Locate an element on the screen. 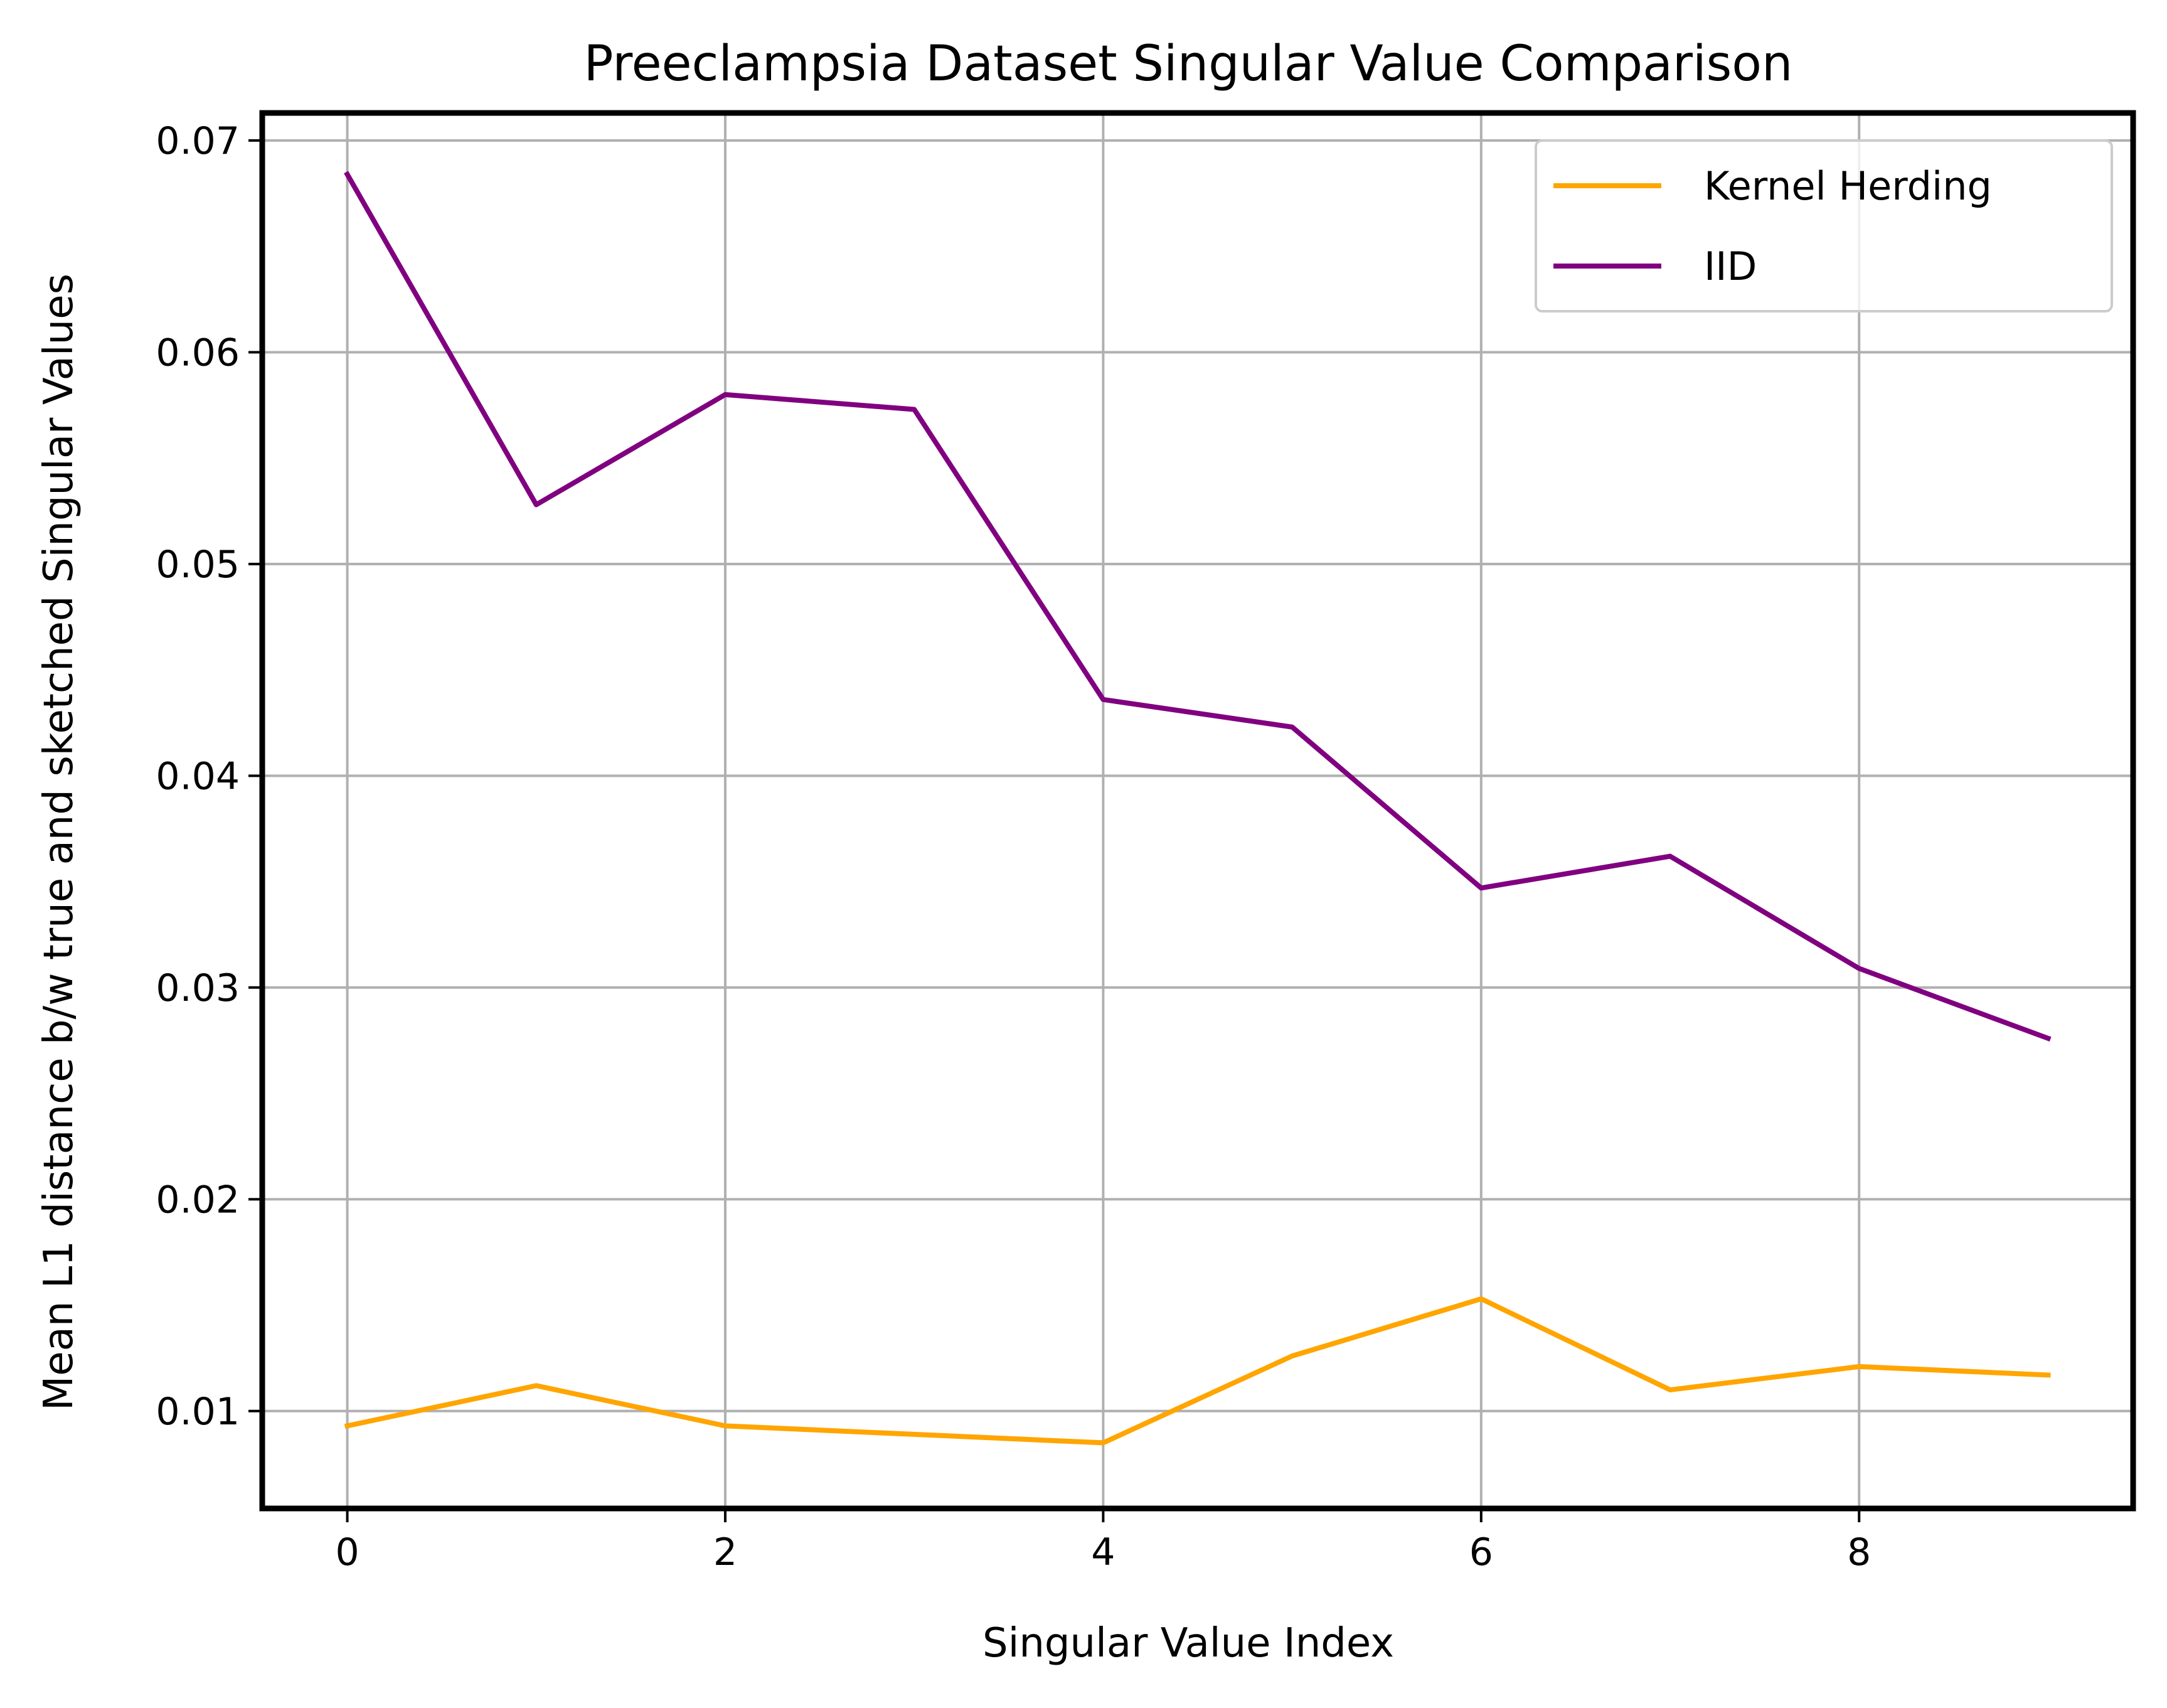  x-tick-label: 8 is located at coordinates (1859, 1552).